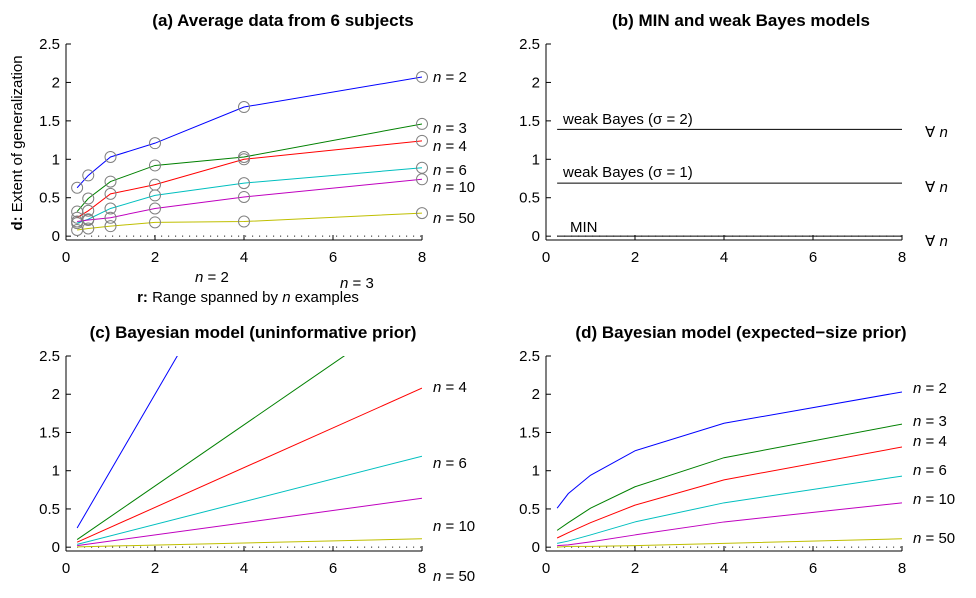 Image resolution: width=976 pixels, height=598 pixels. Describe the element at coordinates (740, 332) in the screenshot. I see `panel-d-title: (d) Bayesian model (expected−size prior)` at that location.